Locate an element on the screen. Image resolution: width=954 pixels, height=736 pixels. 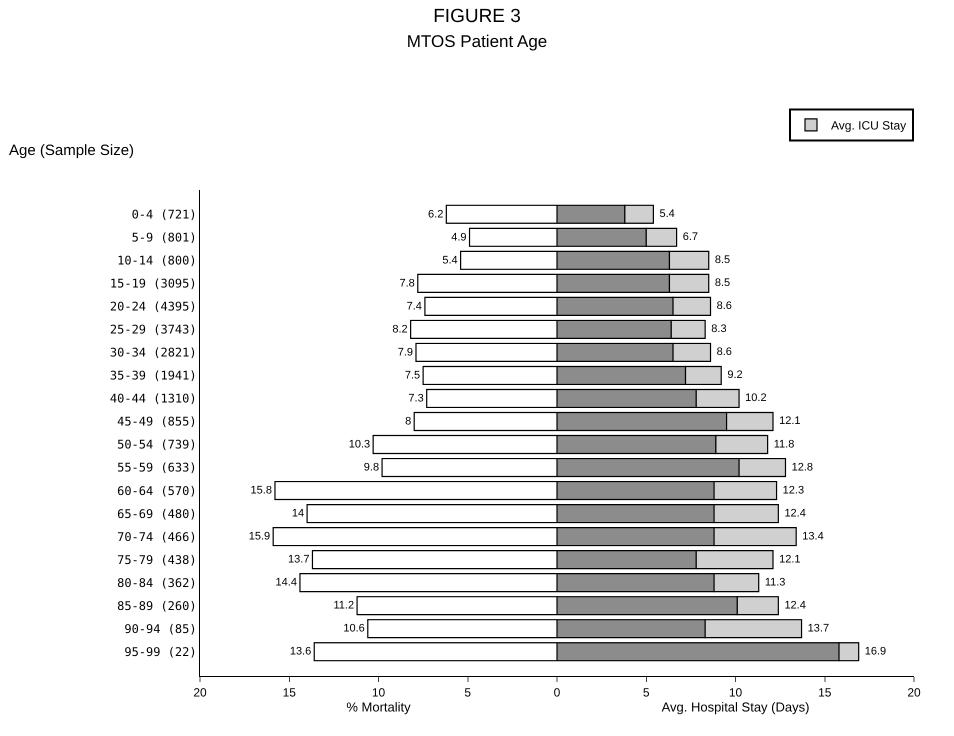
data-label: 10.6 is located at coordinates (354, 628).